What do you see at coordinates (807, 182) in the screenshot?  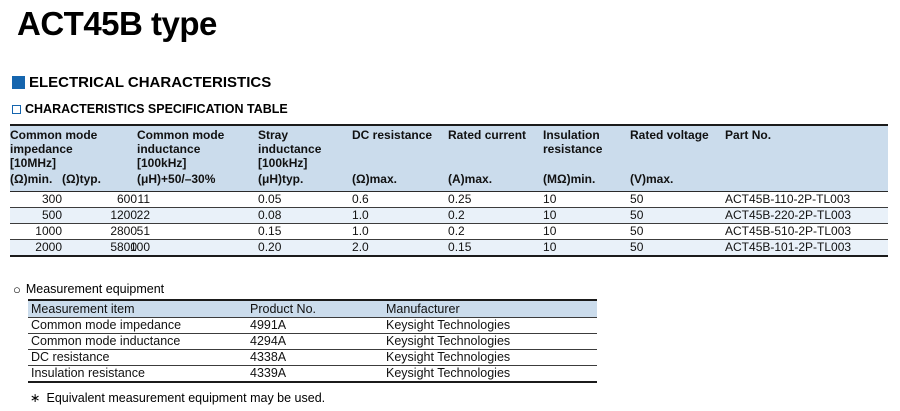 I see `unit-empty` at bounding box center [807, 182].